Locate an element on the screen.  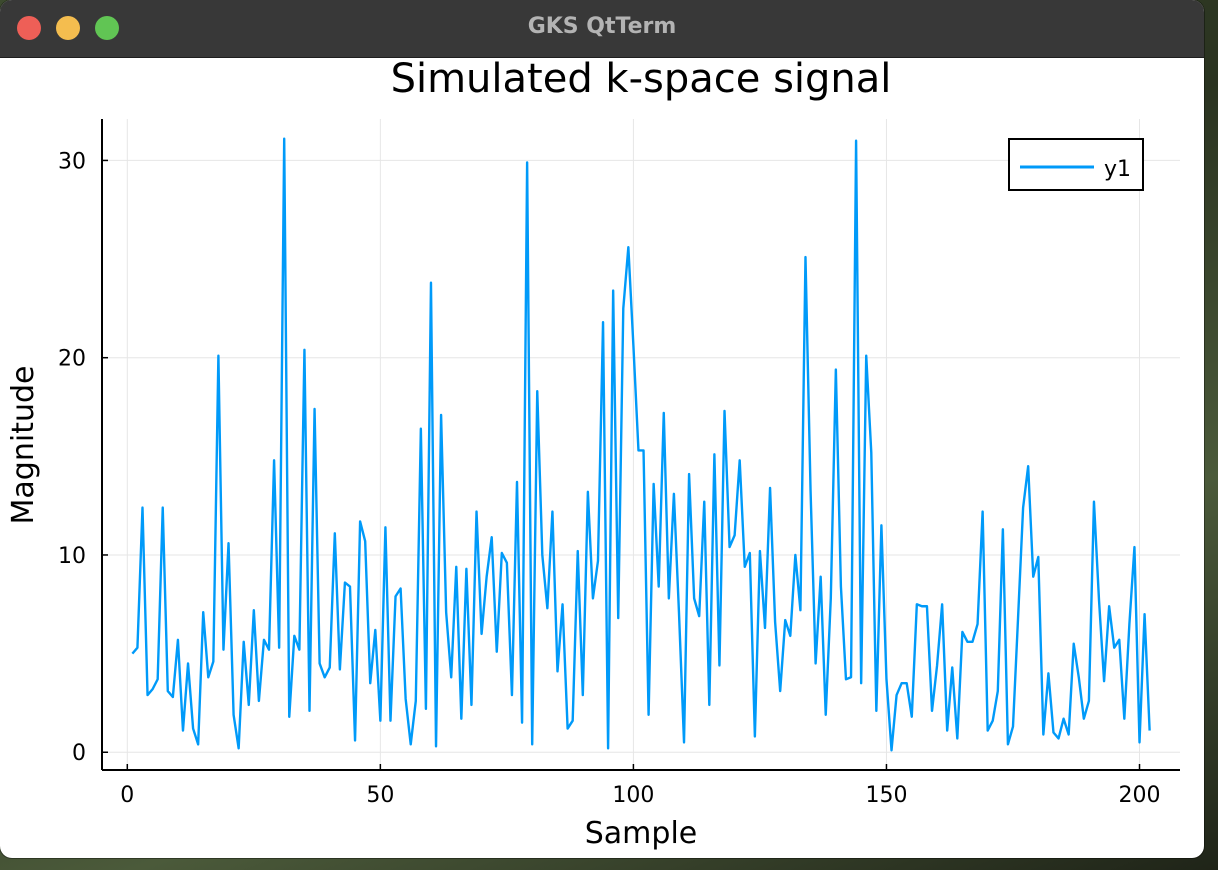
close-window-button is located at coordinates (29, 28).